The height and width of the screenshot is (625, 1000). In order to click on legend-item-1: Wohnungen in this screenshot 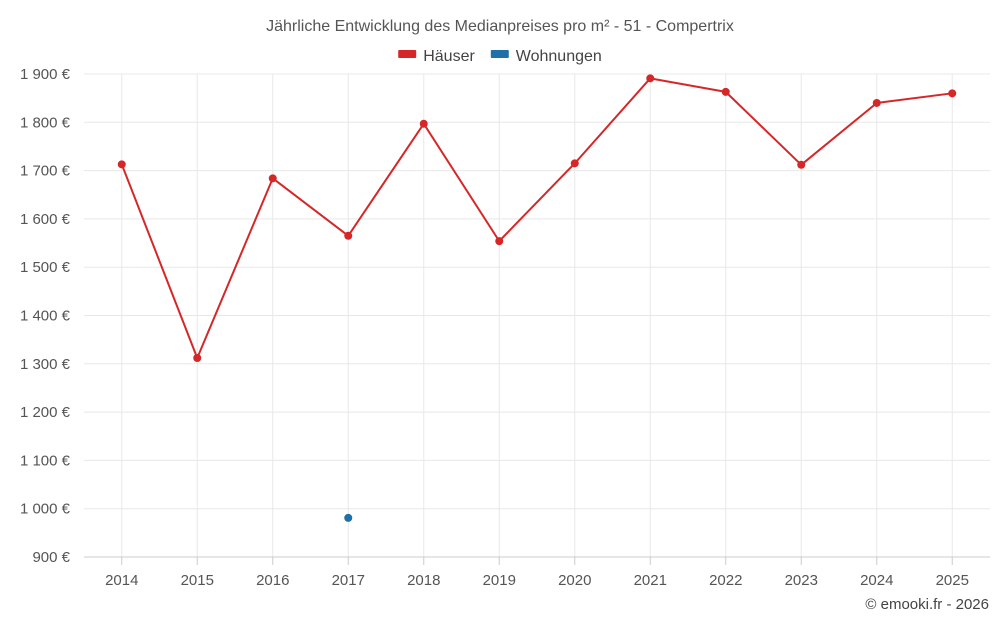, I will do `click(546, 56)`.